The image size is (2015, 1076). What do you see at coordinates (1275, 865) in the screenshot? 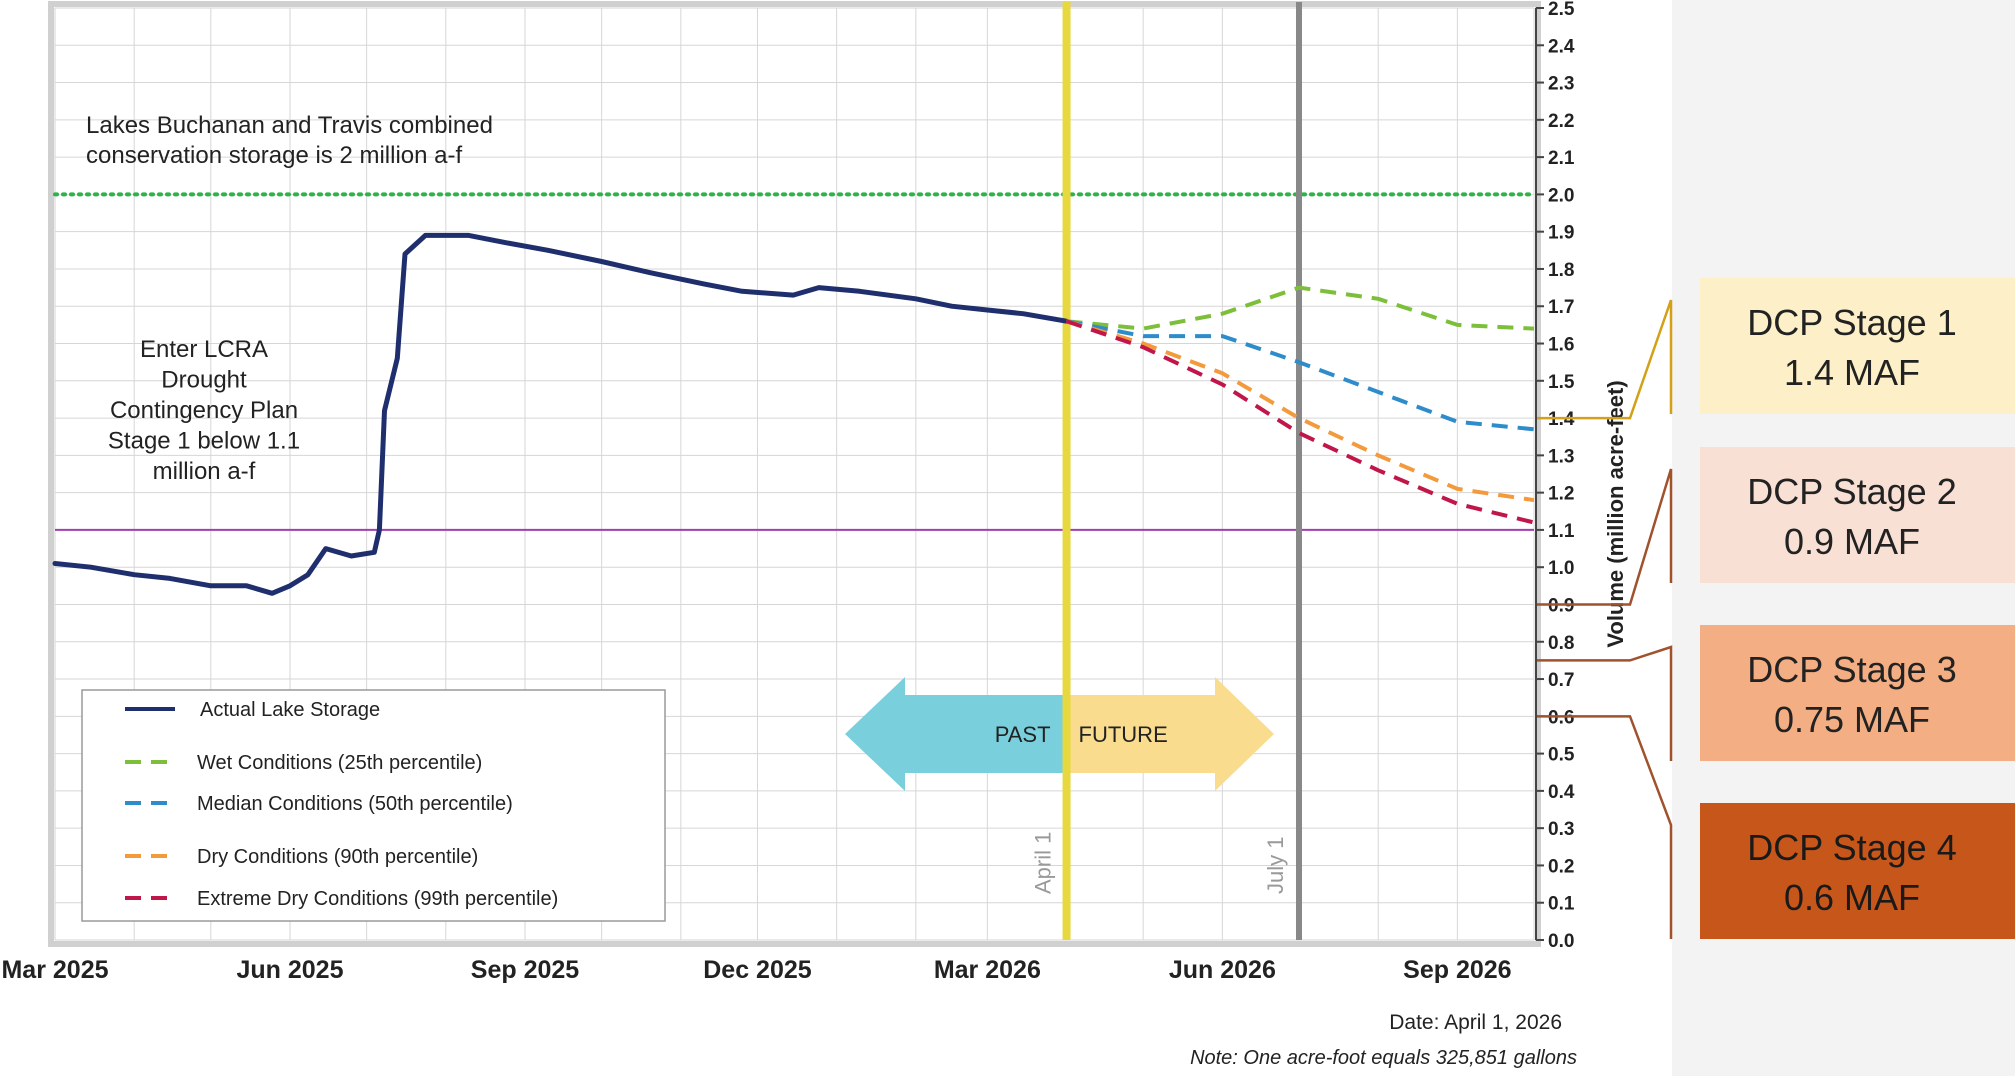
I see `marker-label: July 1` at bounding box center [1275, 865].